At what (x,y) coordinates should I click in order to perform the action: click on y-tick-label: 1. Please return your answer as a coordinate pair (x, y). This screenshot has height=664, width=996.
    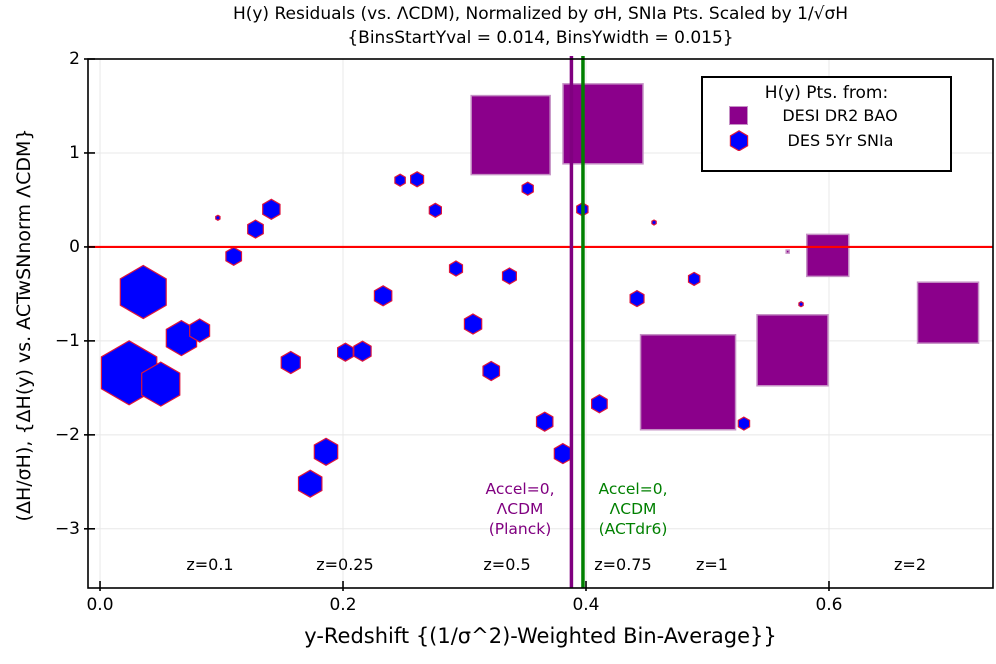
    Looking at the image, I should click on (74, 152).